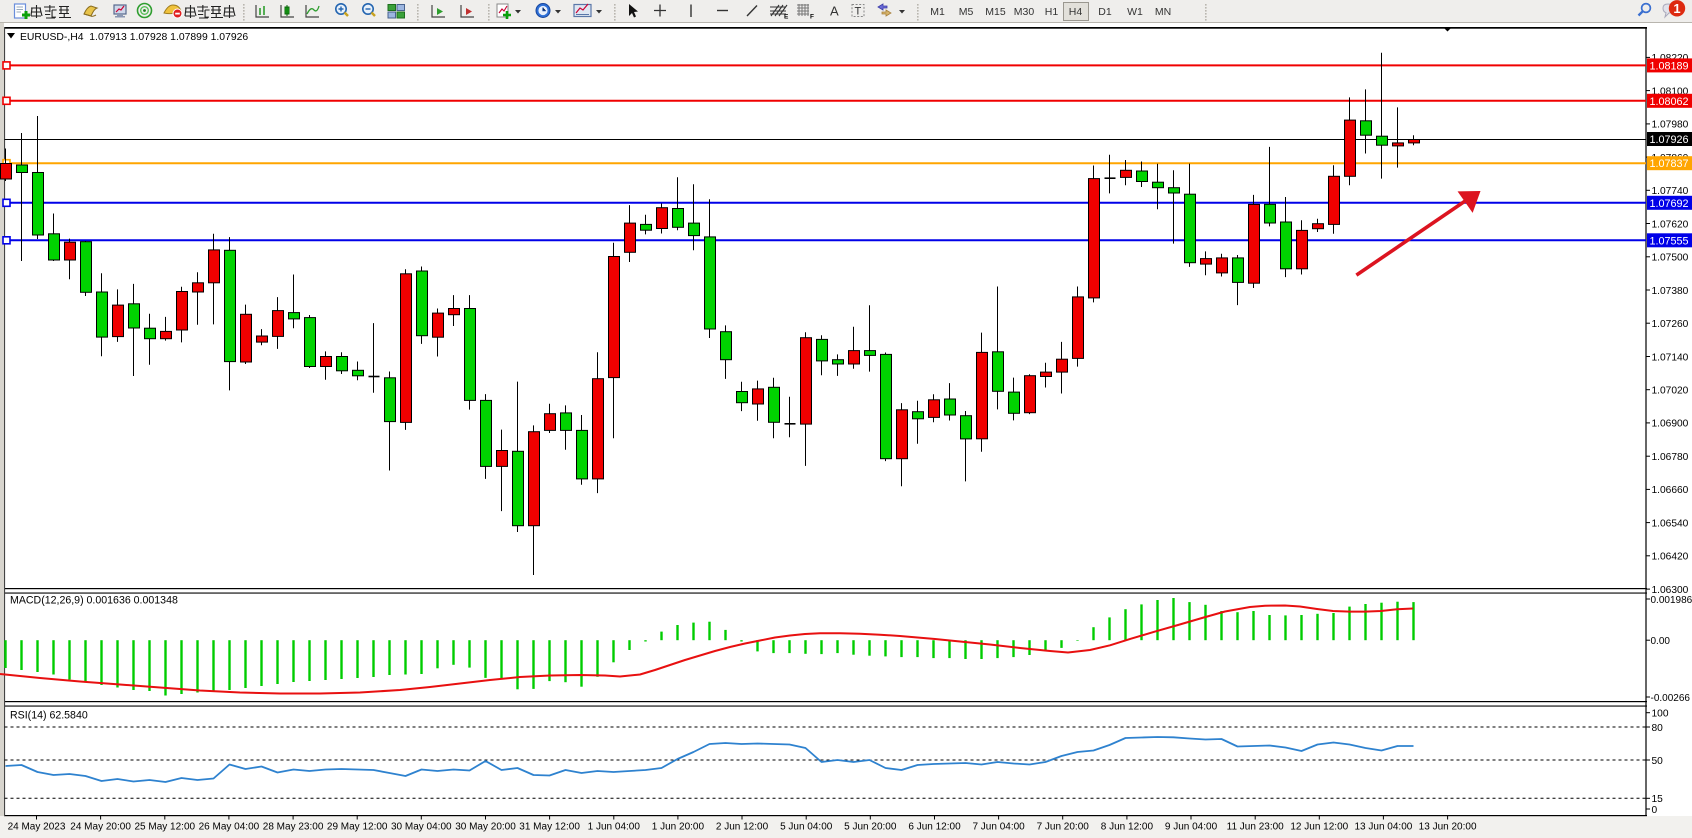  Describe the element at coordinates (678, 826) in the screenshot. I see `svg-text: 1 Jun 20:00` at that location.